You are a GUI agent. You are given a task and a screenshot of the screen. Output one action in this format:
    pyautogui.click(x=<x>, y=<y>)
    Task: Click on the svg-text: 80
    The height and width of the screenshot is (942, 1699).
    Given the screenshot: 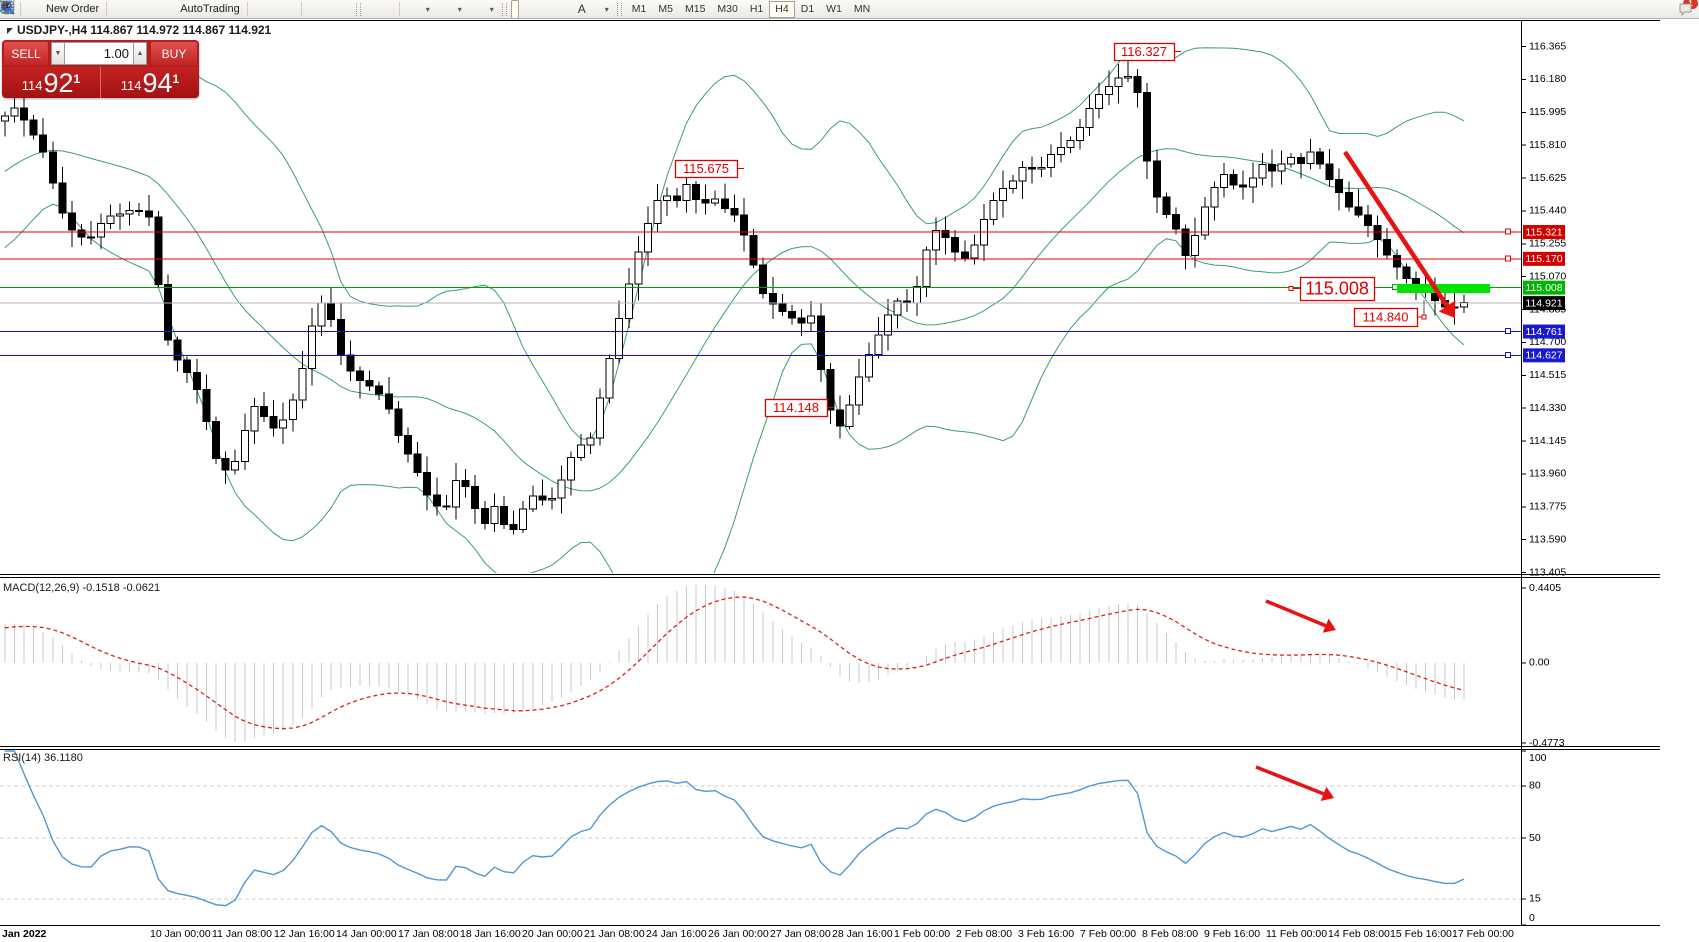 What is the action you would take?
    pyautogui.click(x=1535, y=786)
    